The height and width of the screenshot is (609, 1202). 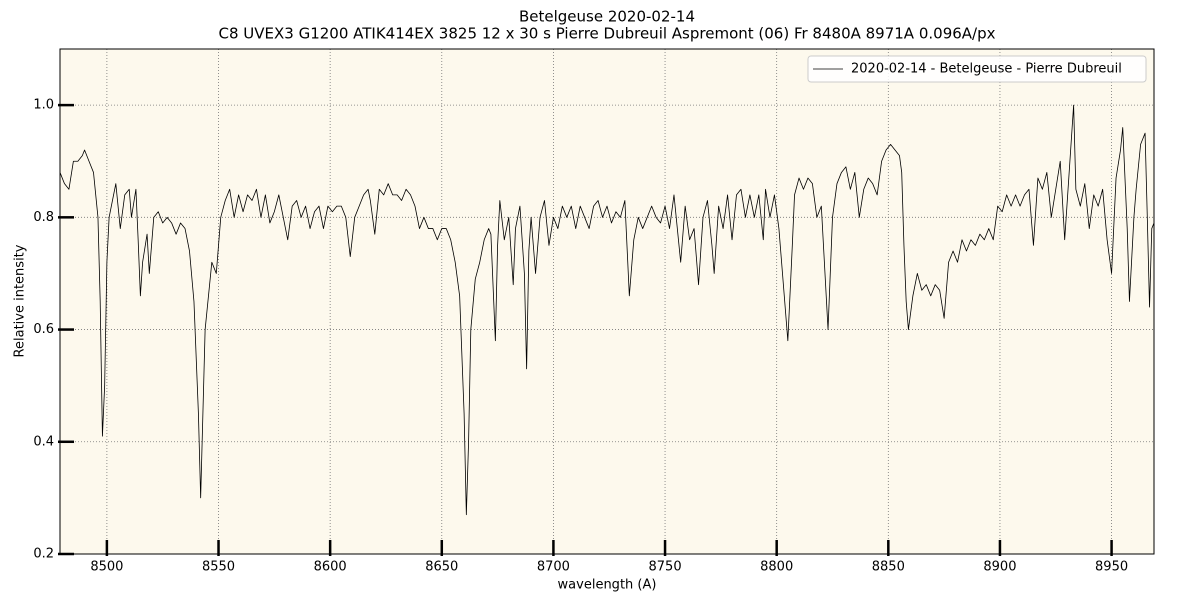 I want to click on x-axis-label: wavelength (A), so click(x=607, y=585).